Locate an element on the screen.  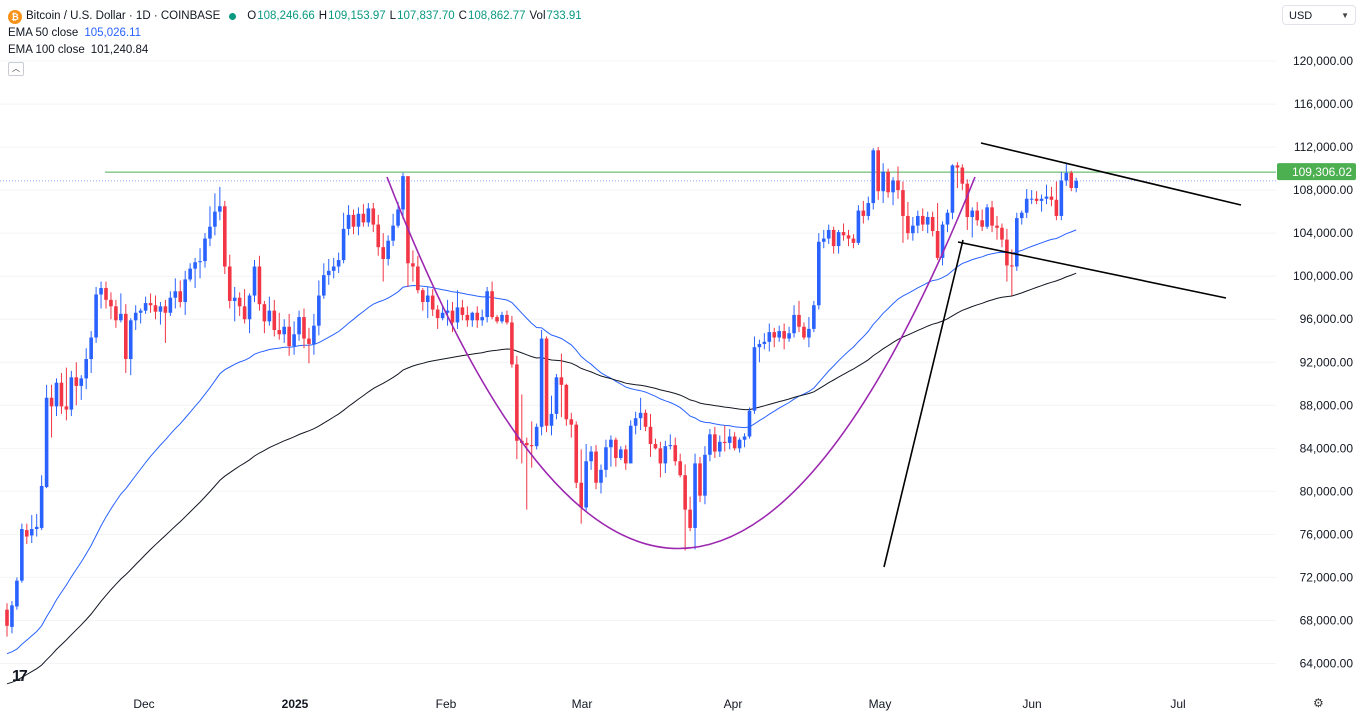
ema50-row: EMA 50 close 105,026.11 is located at coordinates (295, 33).